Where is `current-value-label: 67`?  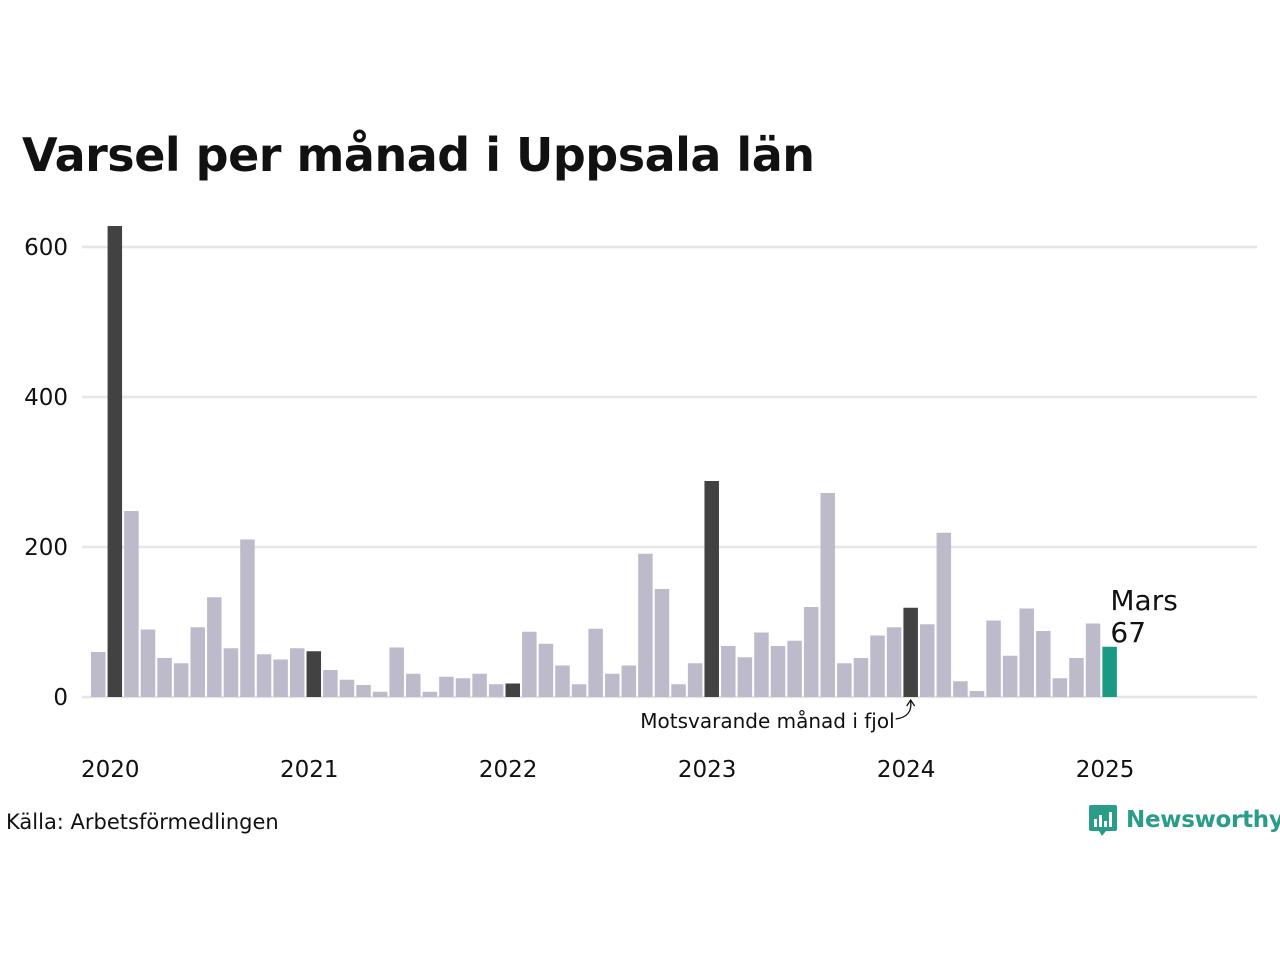
current-value-label: 67 is located at coordinates (1128, 632).